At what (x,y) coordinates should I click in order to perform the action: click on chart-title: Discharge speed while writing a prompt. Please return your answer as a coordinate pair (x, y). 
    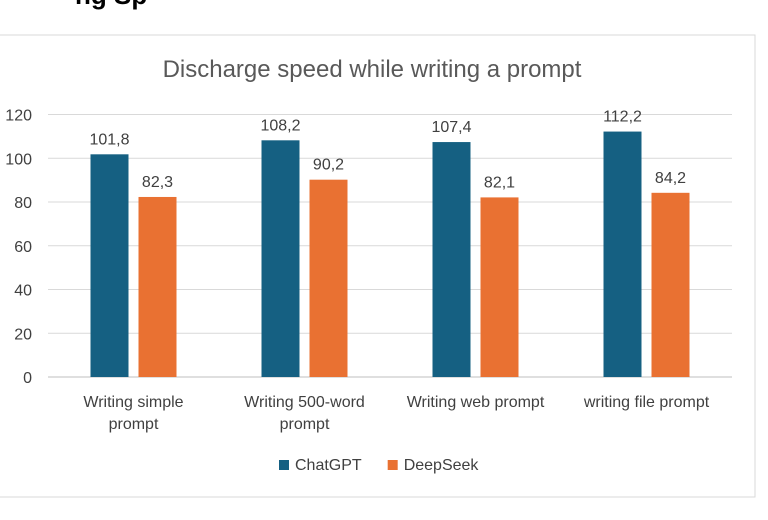
    Looking at the image, I should click on (372, 69).